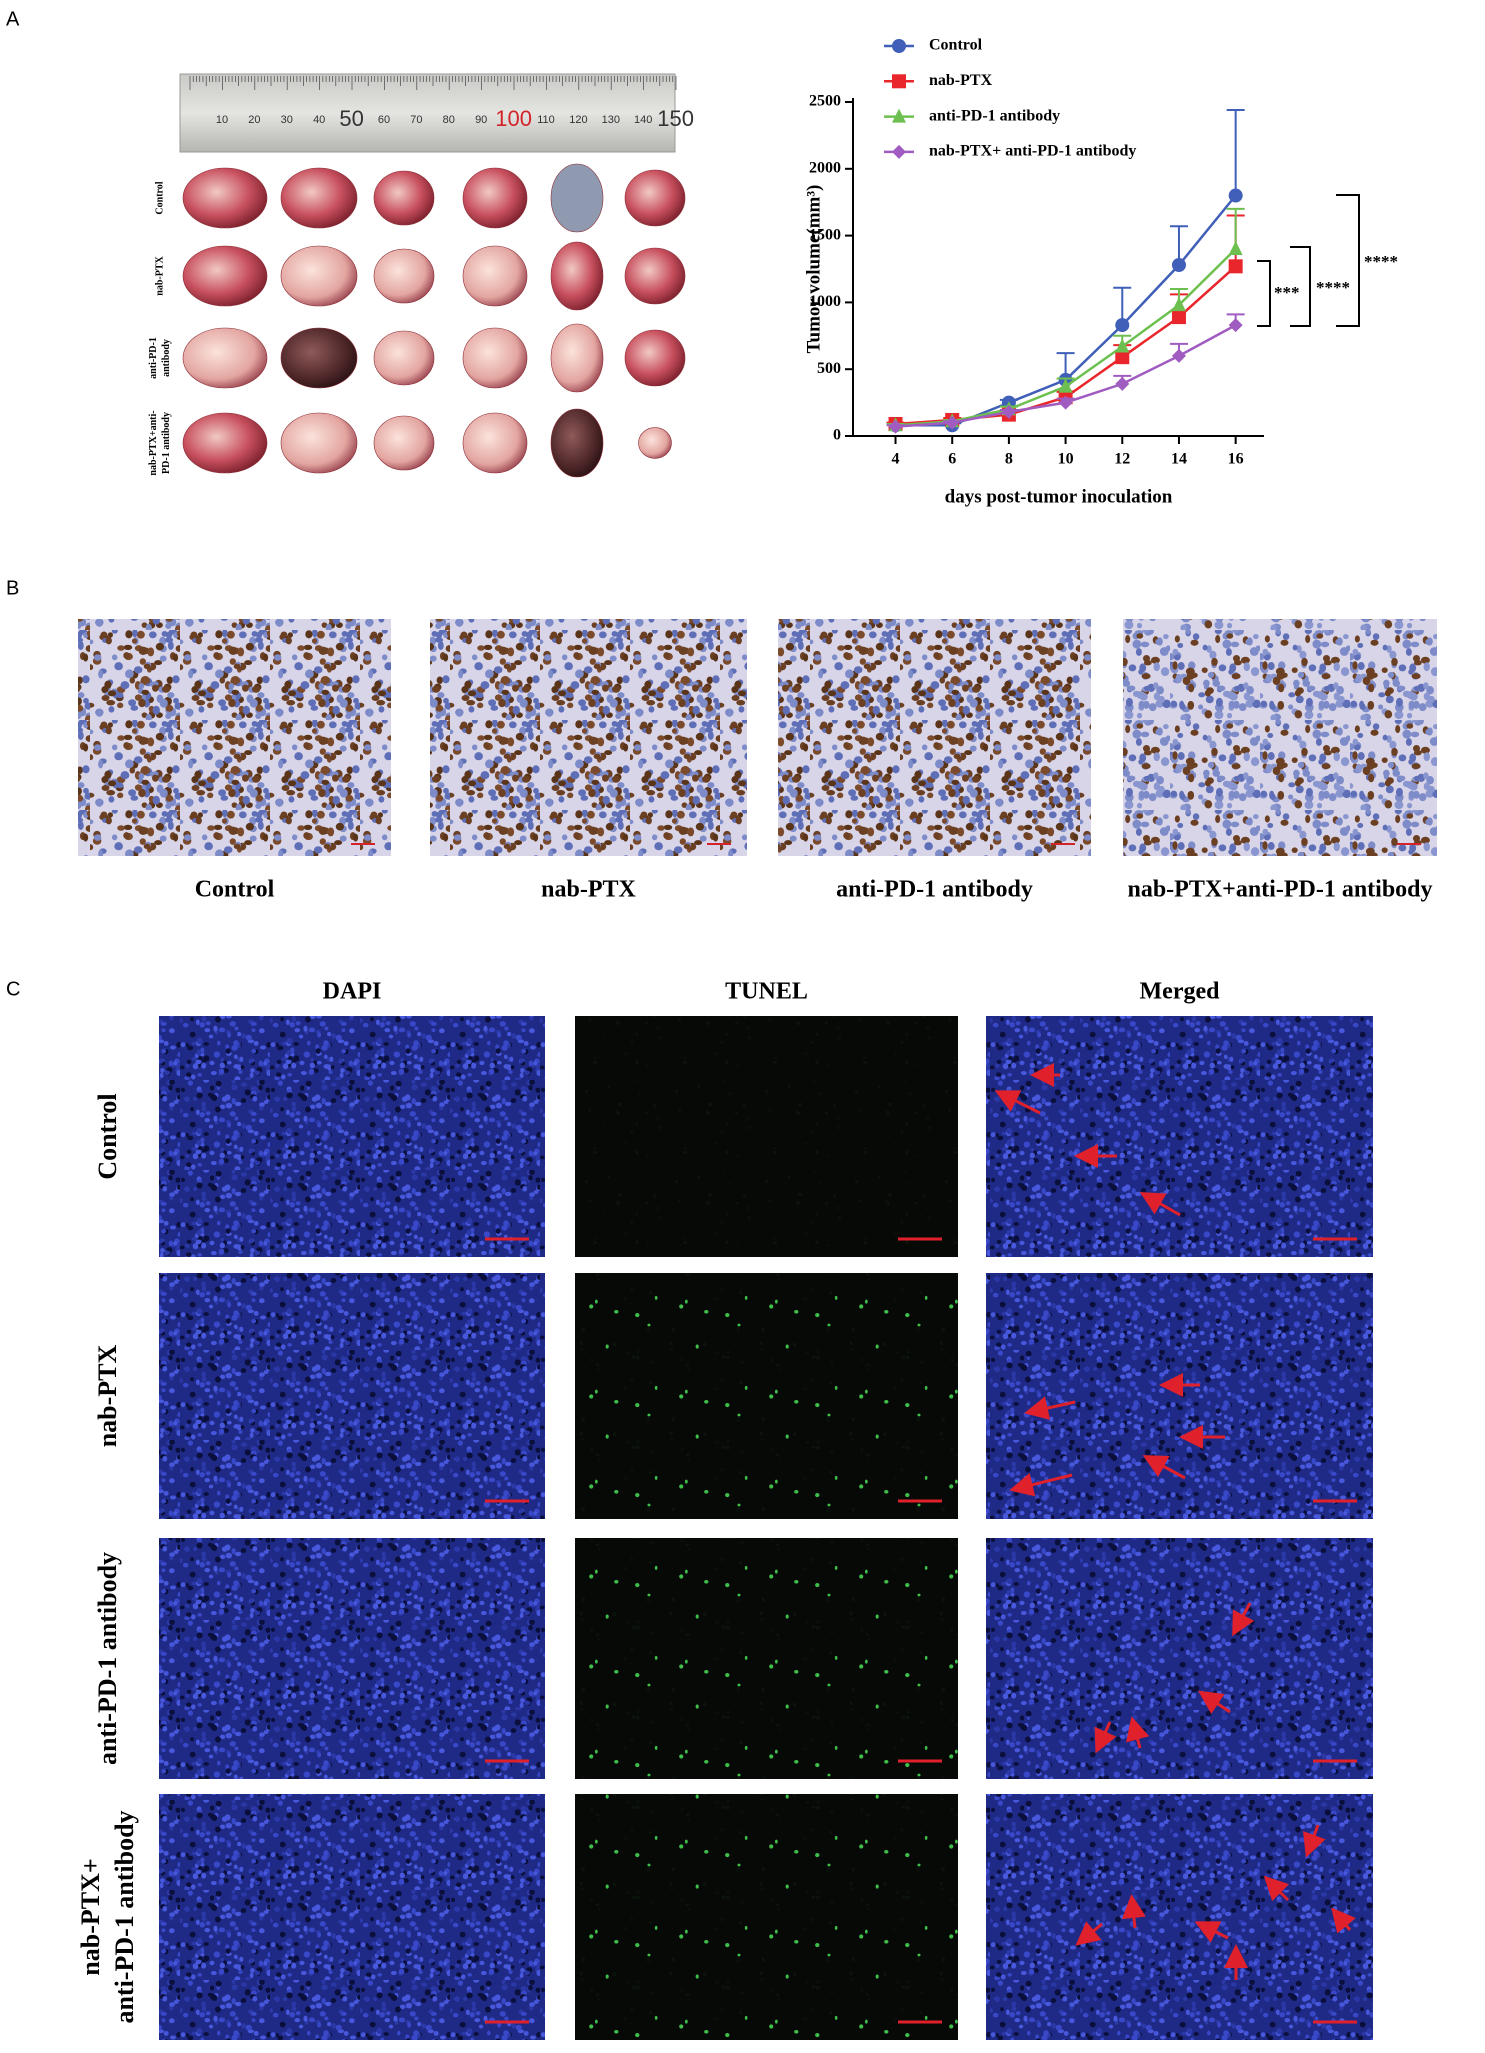 This screenshot has height=2053, width=1485. What do you see at coordinates (837, 435) in the screenshot?
I see `y-tick-label: 0` at bounding box center [837, 435].